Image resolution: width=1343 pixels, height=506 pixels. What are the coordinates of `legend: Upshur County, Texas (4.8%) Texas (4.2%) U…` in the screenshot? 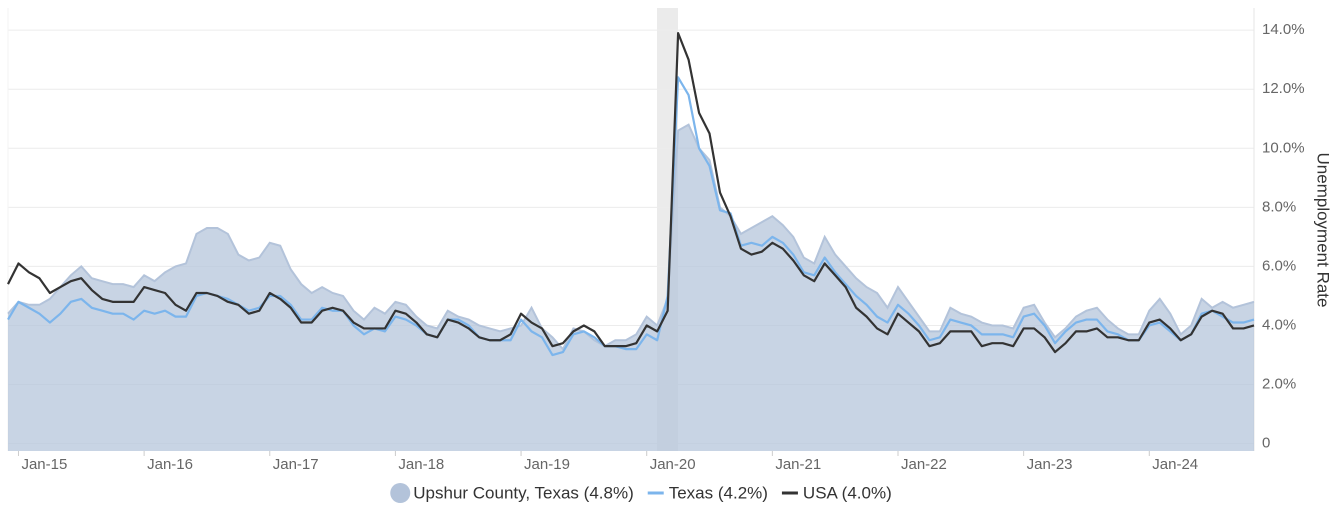 It's located at (641, 493).